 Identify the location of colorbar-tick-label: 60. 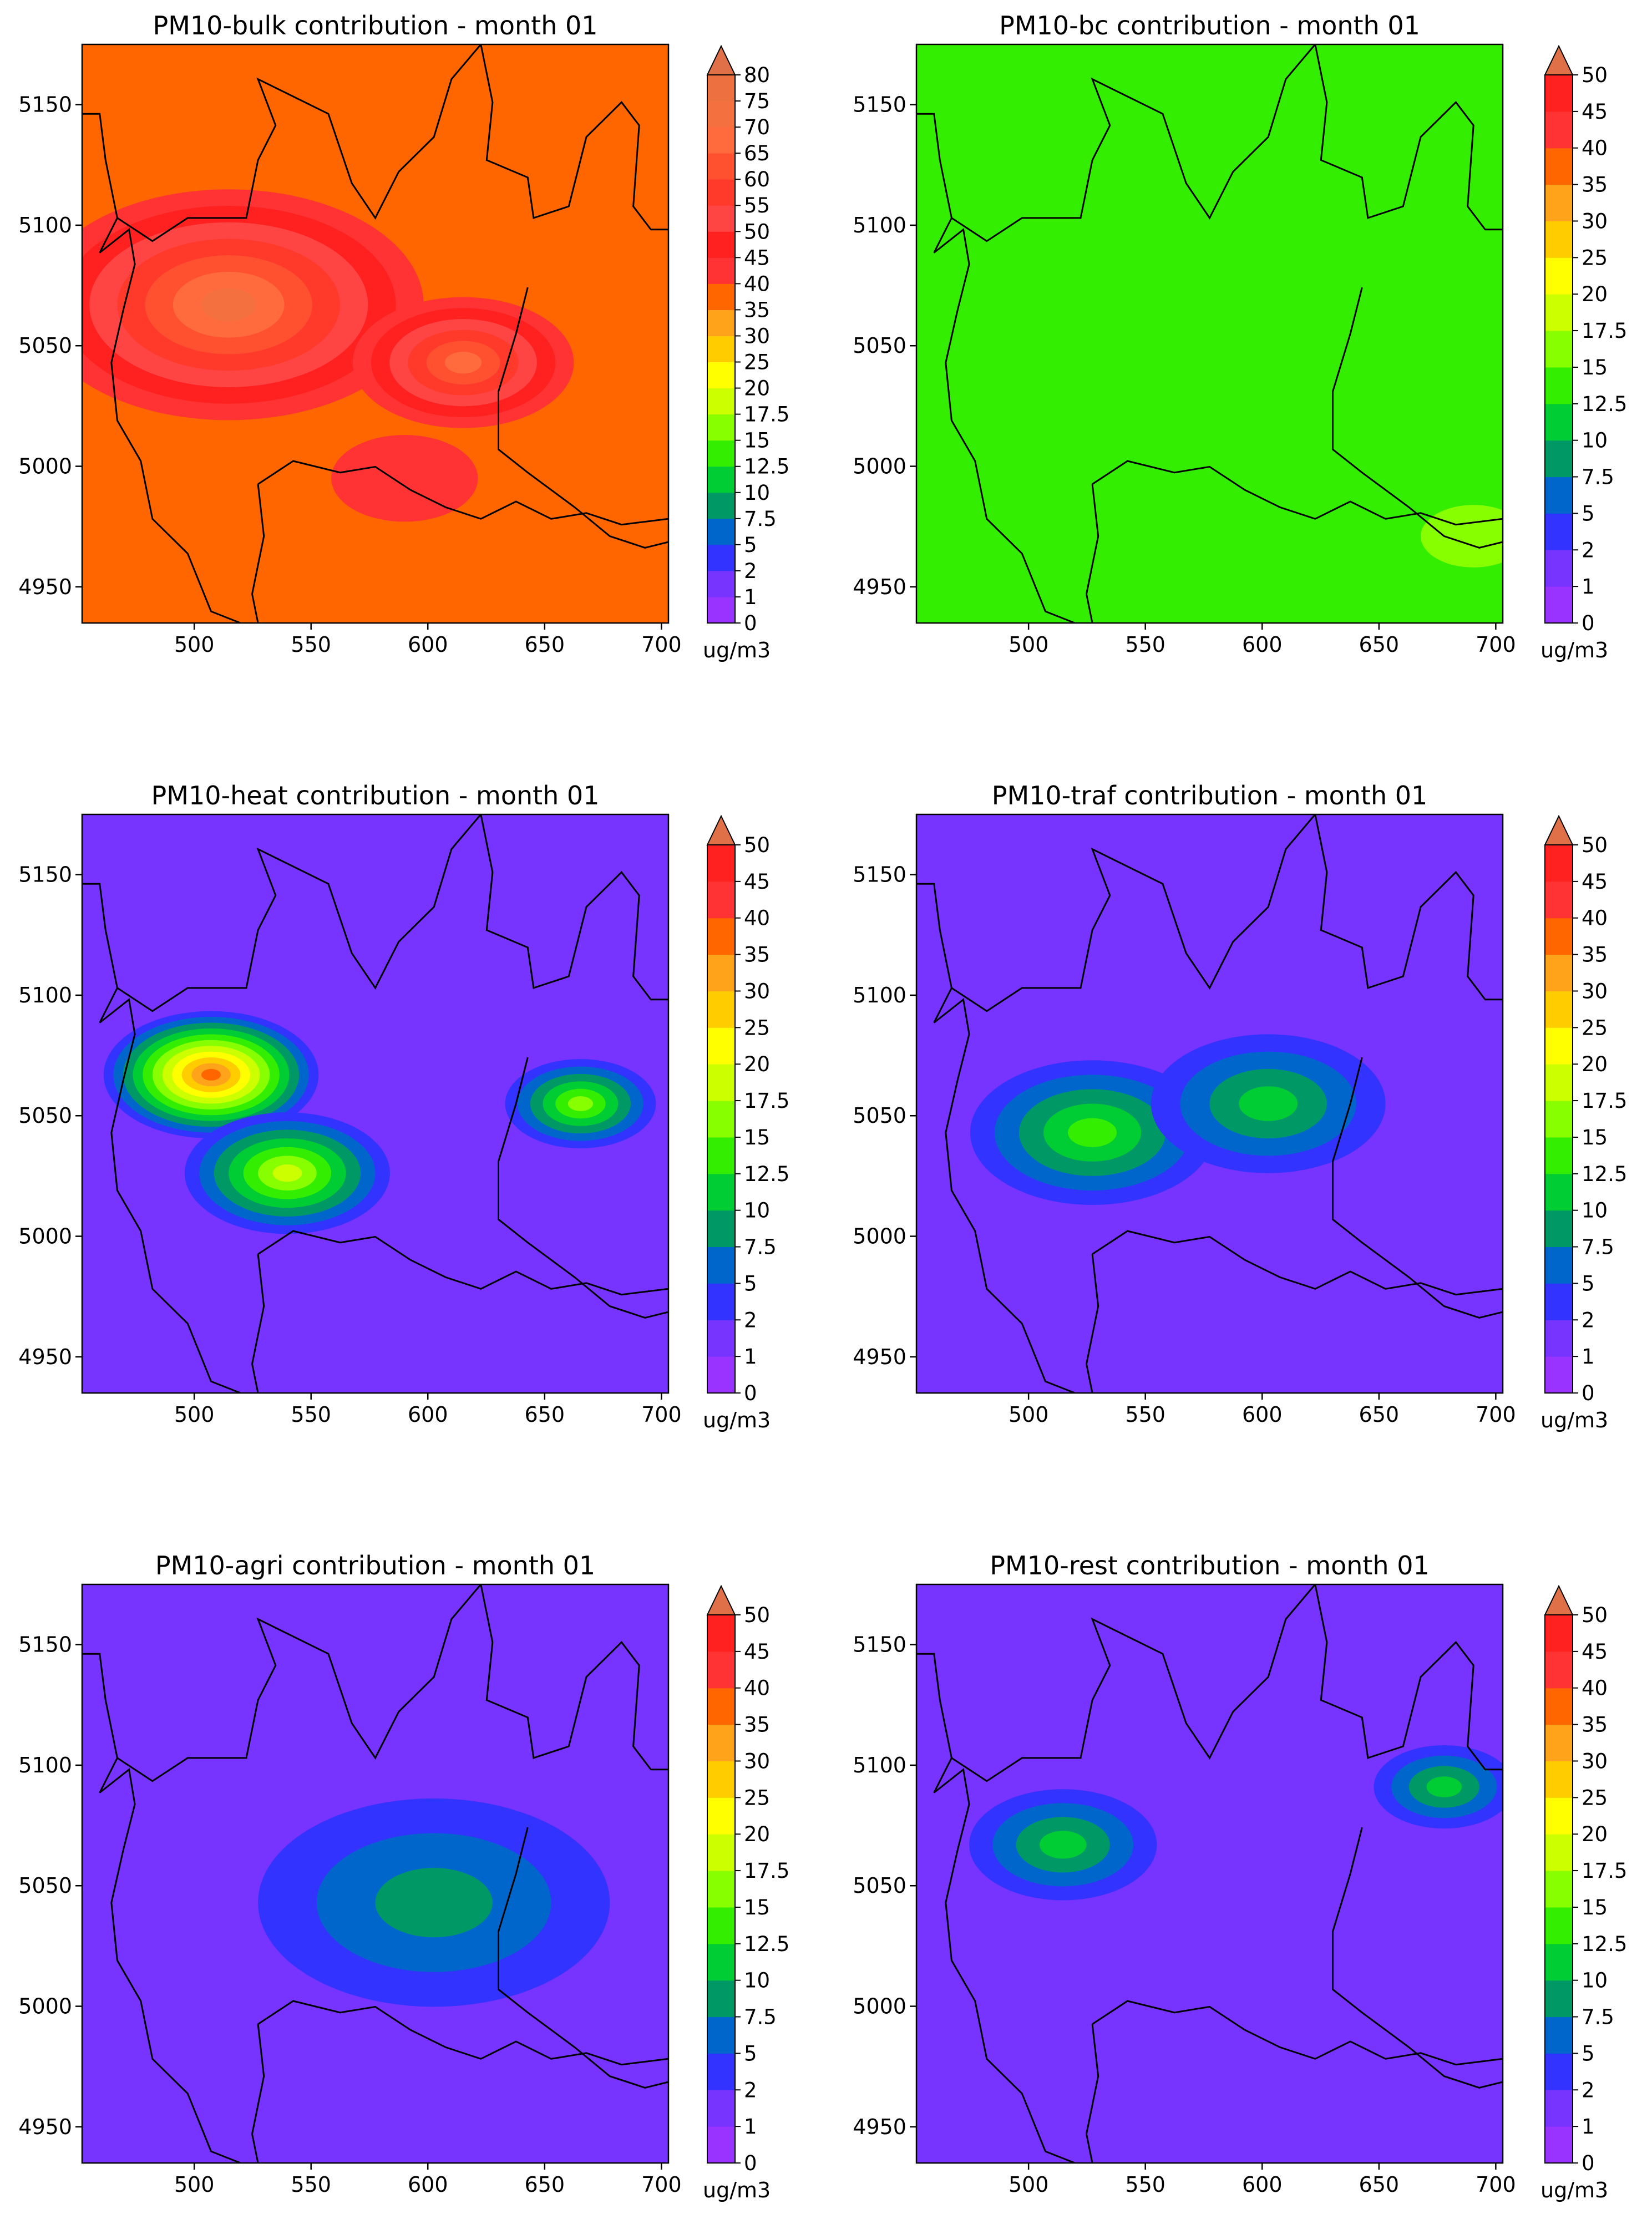
(757, 179).